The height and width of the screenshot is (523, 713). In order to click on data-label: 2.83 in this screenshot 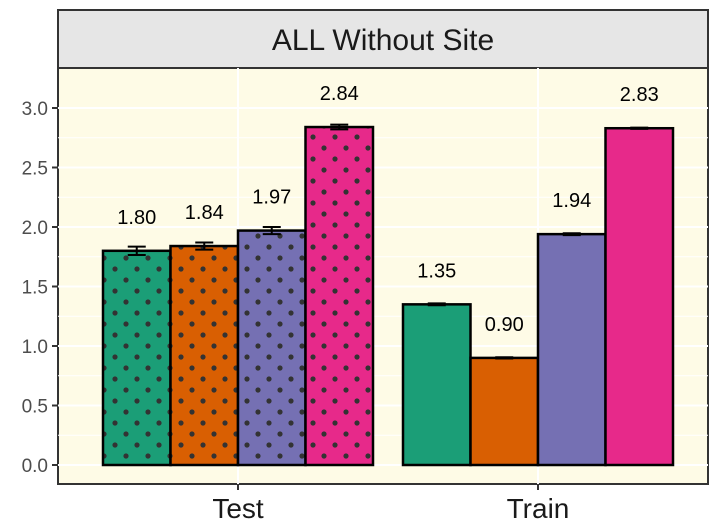, I will do `click(639, 95)`.